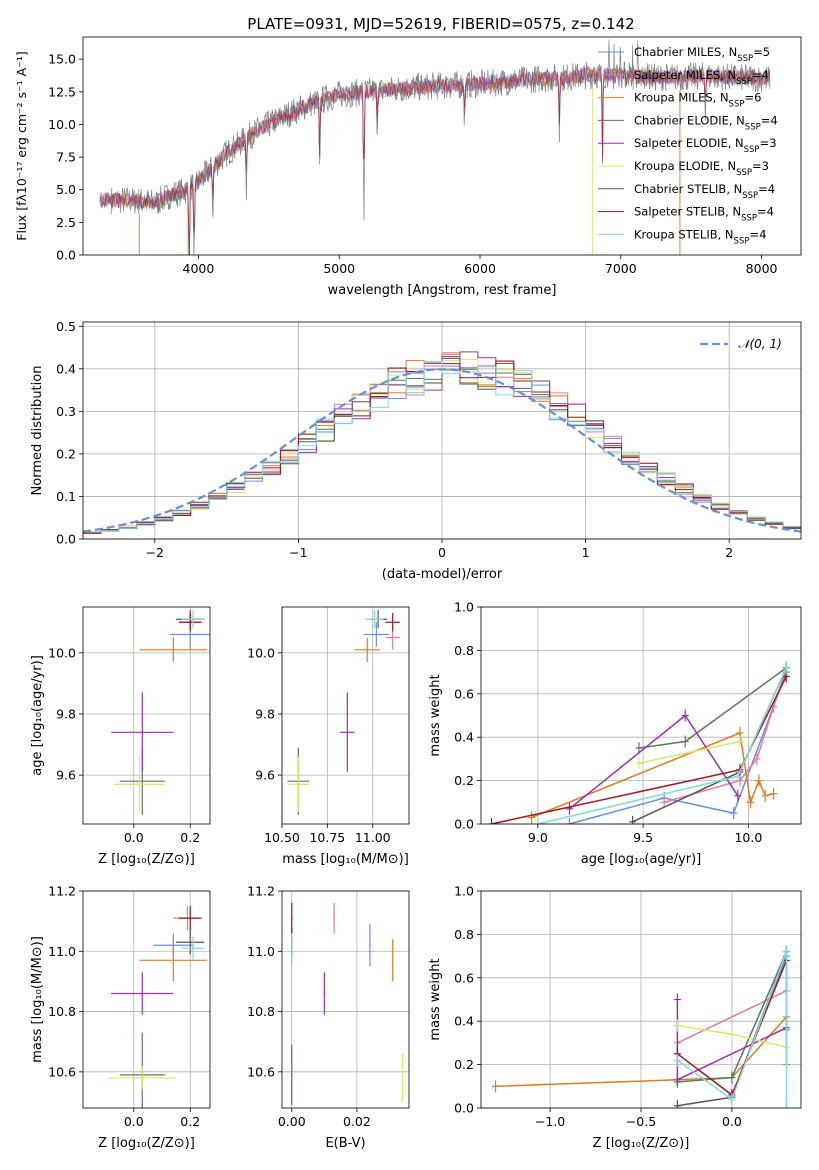 Image resolution: width=819 pixels, height=1170 pixels. I want to click on legend-entry-salp_stelib: Salpeter STELIB, NSSP=4, so click(704, 214).